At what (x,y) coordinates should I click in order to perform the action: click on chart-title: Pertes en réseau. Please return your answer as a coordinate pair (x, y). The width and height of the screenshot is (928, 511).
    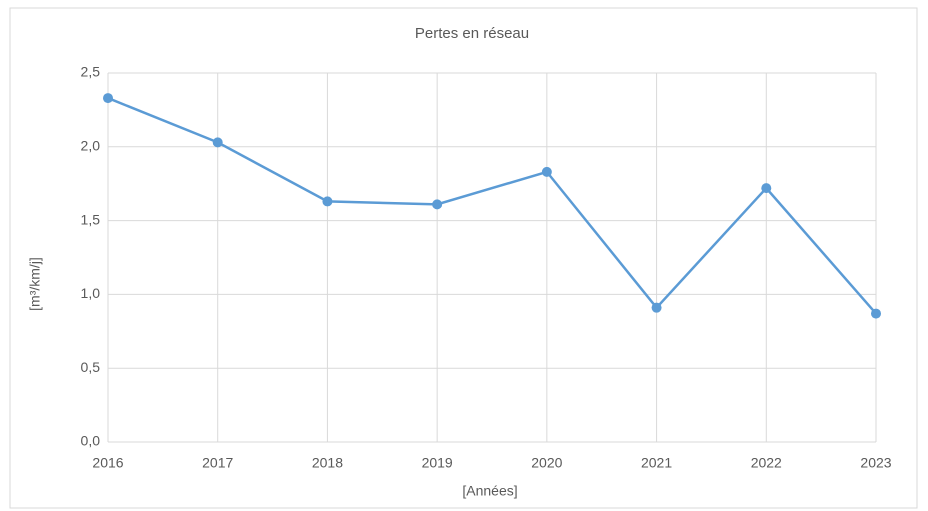
    Looking at the image, I should click on (472, 33).